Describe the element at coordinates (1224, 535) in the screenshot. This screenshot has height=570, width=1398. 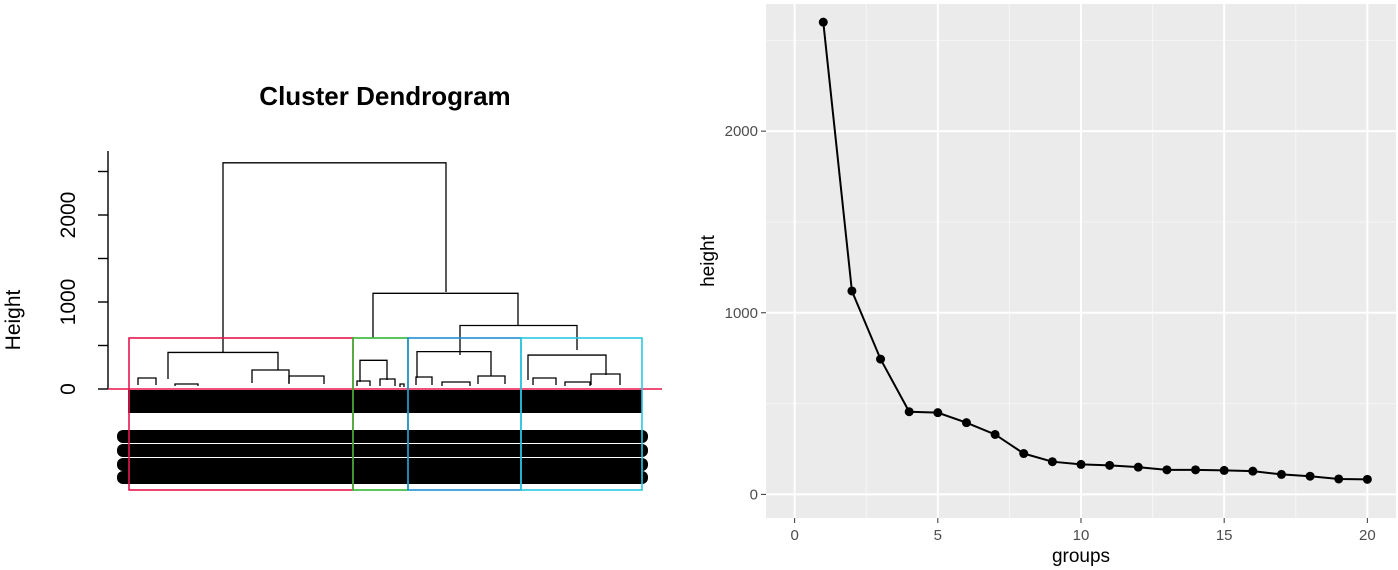
I see `x-tick-label: 15` at that location.